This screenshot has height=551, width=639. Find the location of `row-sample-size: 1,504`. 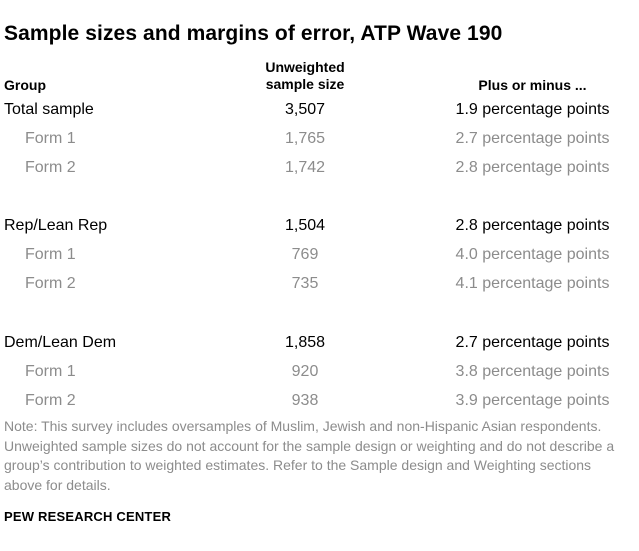

row-sample-size: 1,504 is located at coordinates (305, 225).